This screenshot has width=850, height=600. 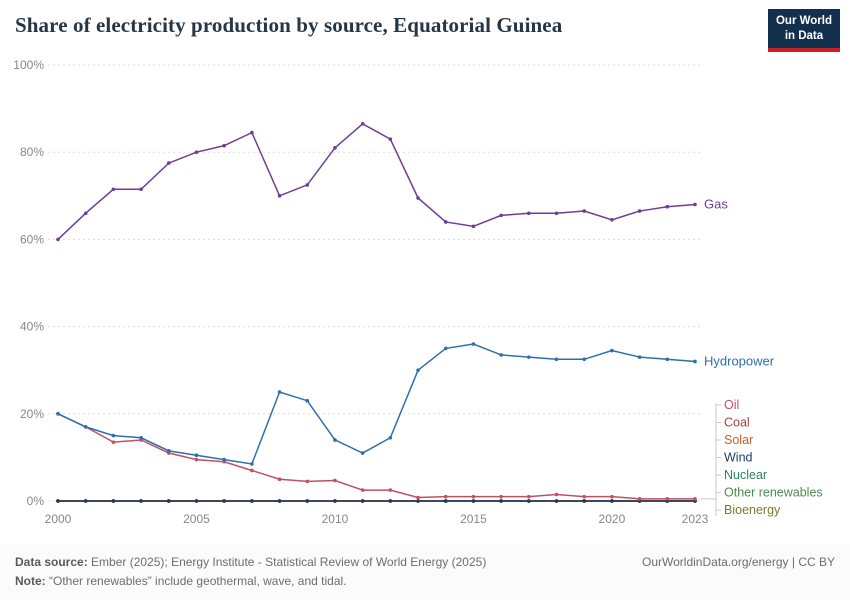 I want to click on series-label-solar: Solar, so click(x=738, y=440).